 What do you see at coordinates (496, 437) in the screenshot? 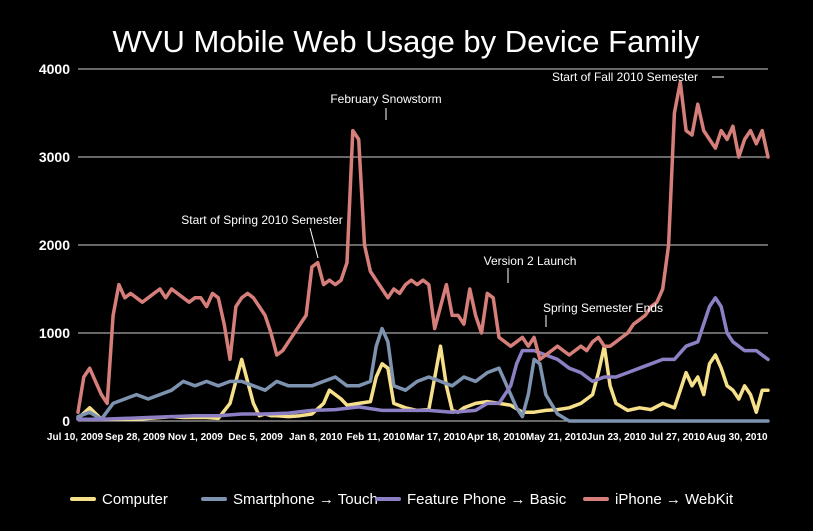
I see `x-tick-label: Apr 18, 2010` at bounding box center [496, 437].